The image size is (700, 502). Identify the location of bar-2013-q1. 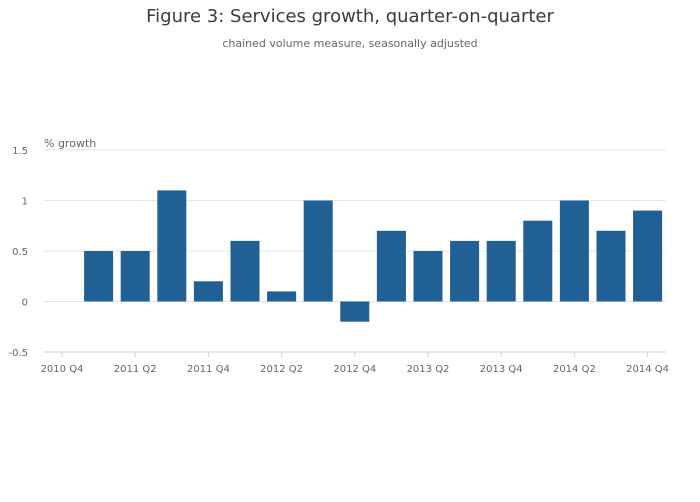
(391, 266).